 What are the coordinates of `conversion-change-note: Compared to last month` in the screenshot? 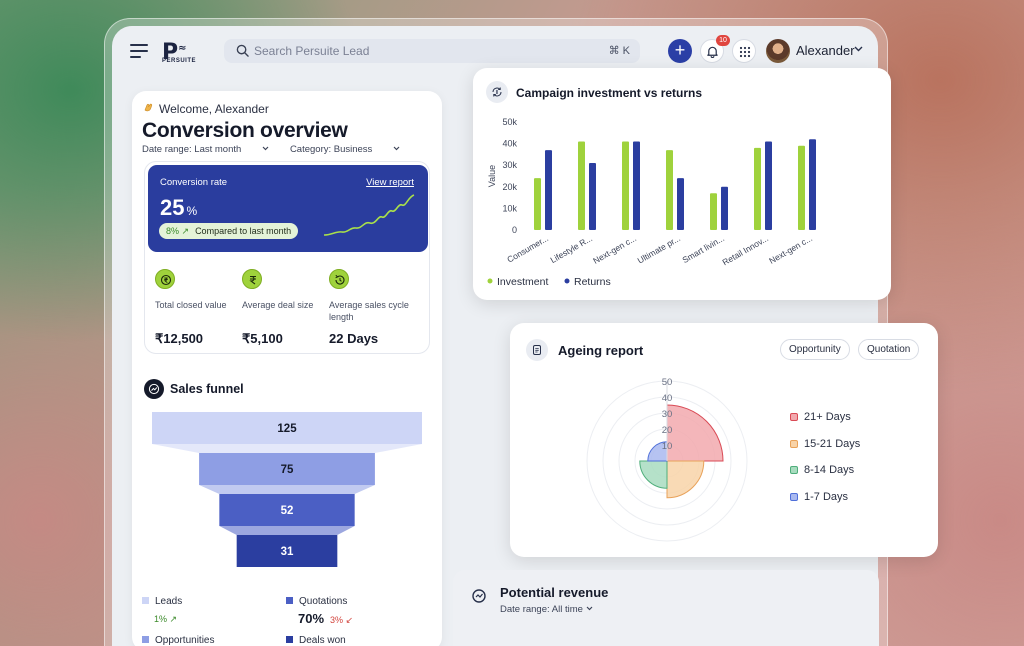 It's located at (243, 231).